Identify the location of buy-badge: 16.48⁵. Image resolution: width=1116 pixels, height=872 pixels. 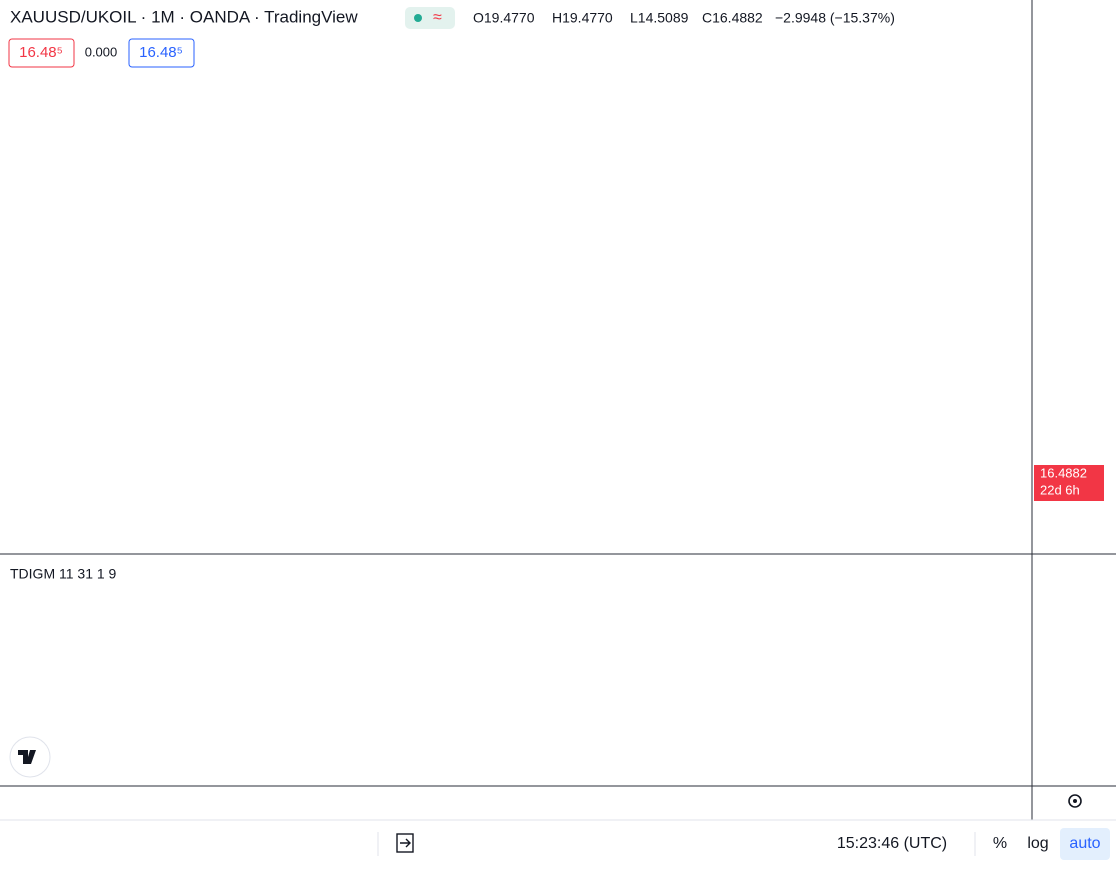
(161, 52).